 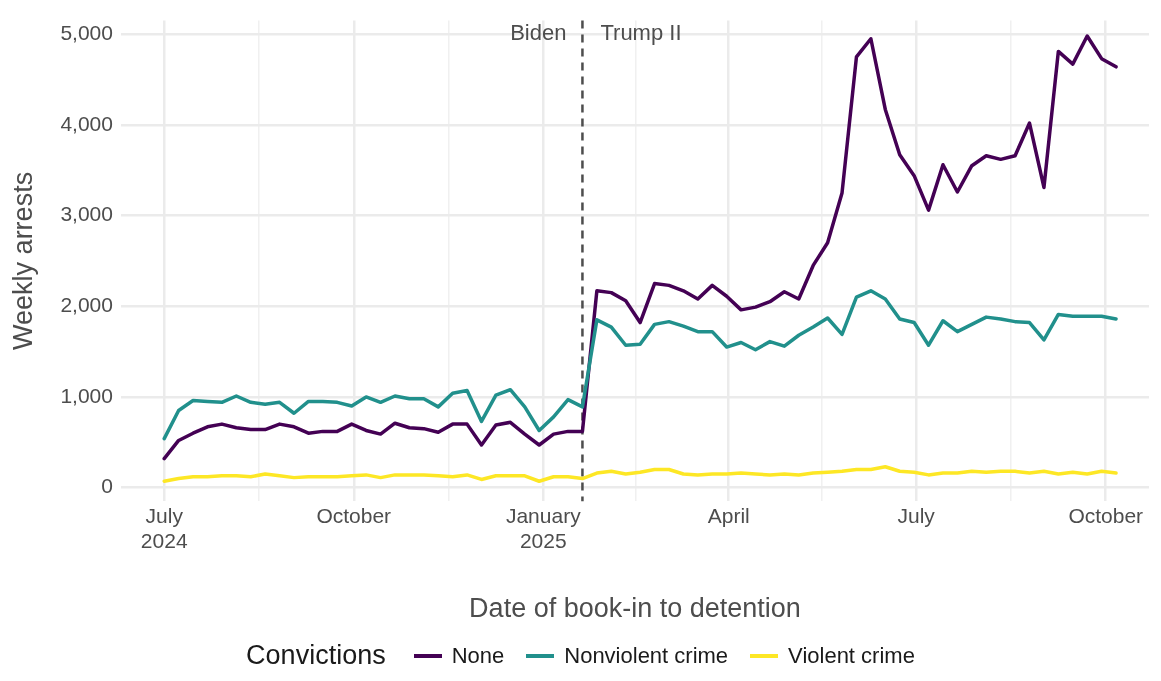 What do you see at coordinates (107, 486) in the screenshot?
I see `y-tick-label: 0` at bounding box center [107, 486].